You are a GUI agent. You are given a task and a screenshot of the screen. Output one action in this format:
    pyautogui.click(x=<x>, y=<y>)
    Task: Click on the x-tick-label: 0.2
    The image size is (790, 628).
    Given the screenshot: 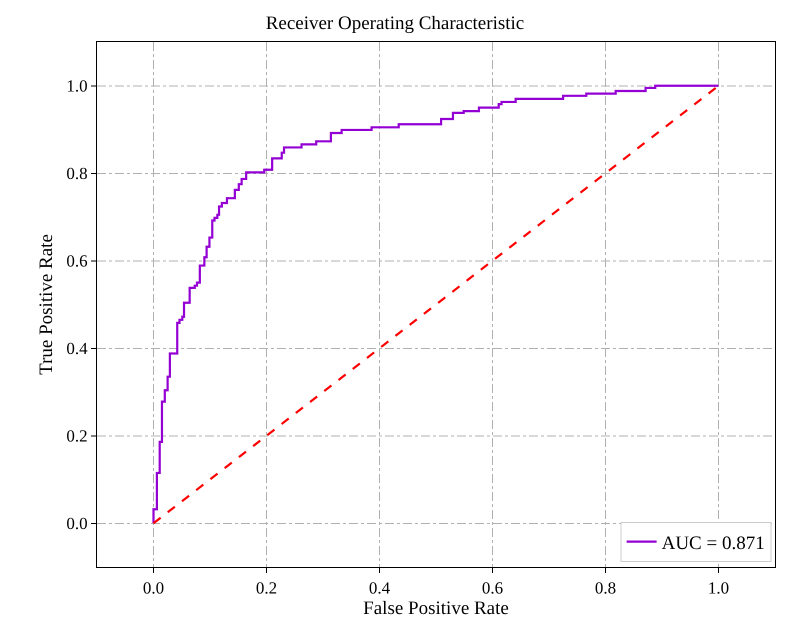 What is the action you would take?
    pyautogui.click(x=267, y=588)
    